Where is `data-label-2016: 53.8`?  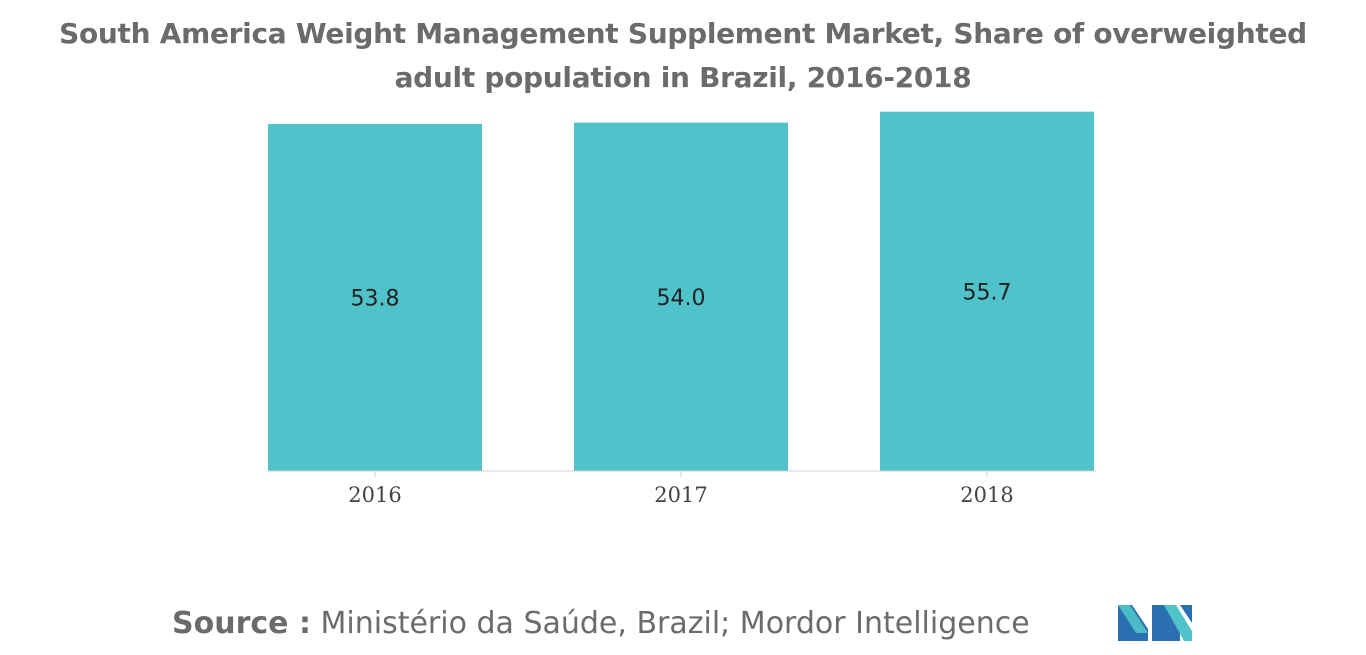 data-label-2016: 53.8 is located at coordinates (375, 298).